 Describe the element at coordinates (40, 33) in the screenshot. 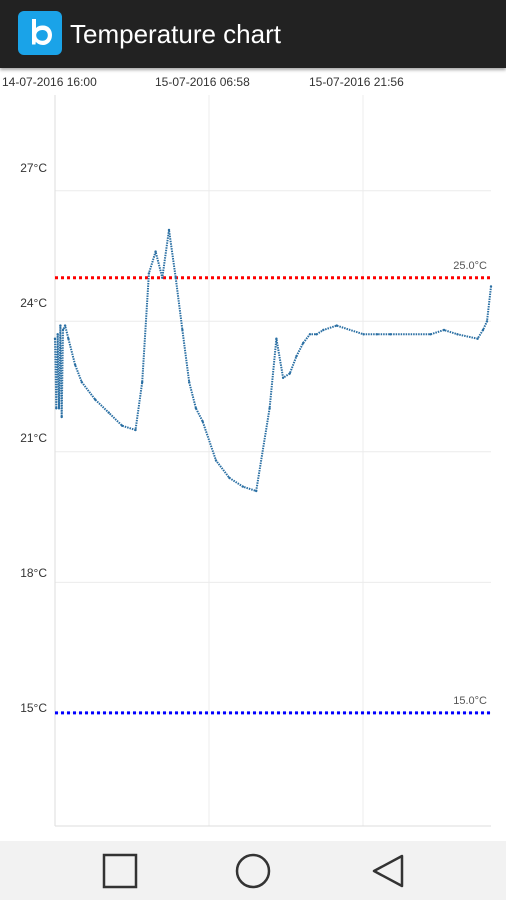

I see `b-app-icon` at that location.